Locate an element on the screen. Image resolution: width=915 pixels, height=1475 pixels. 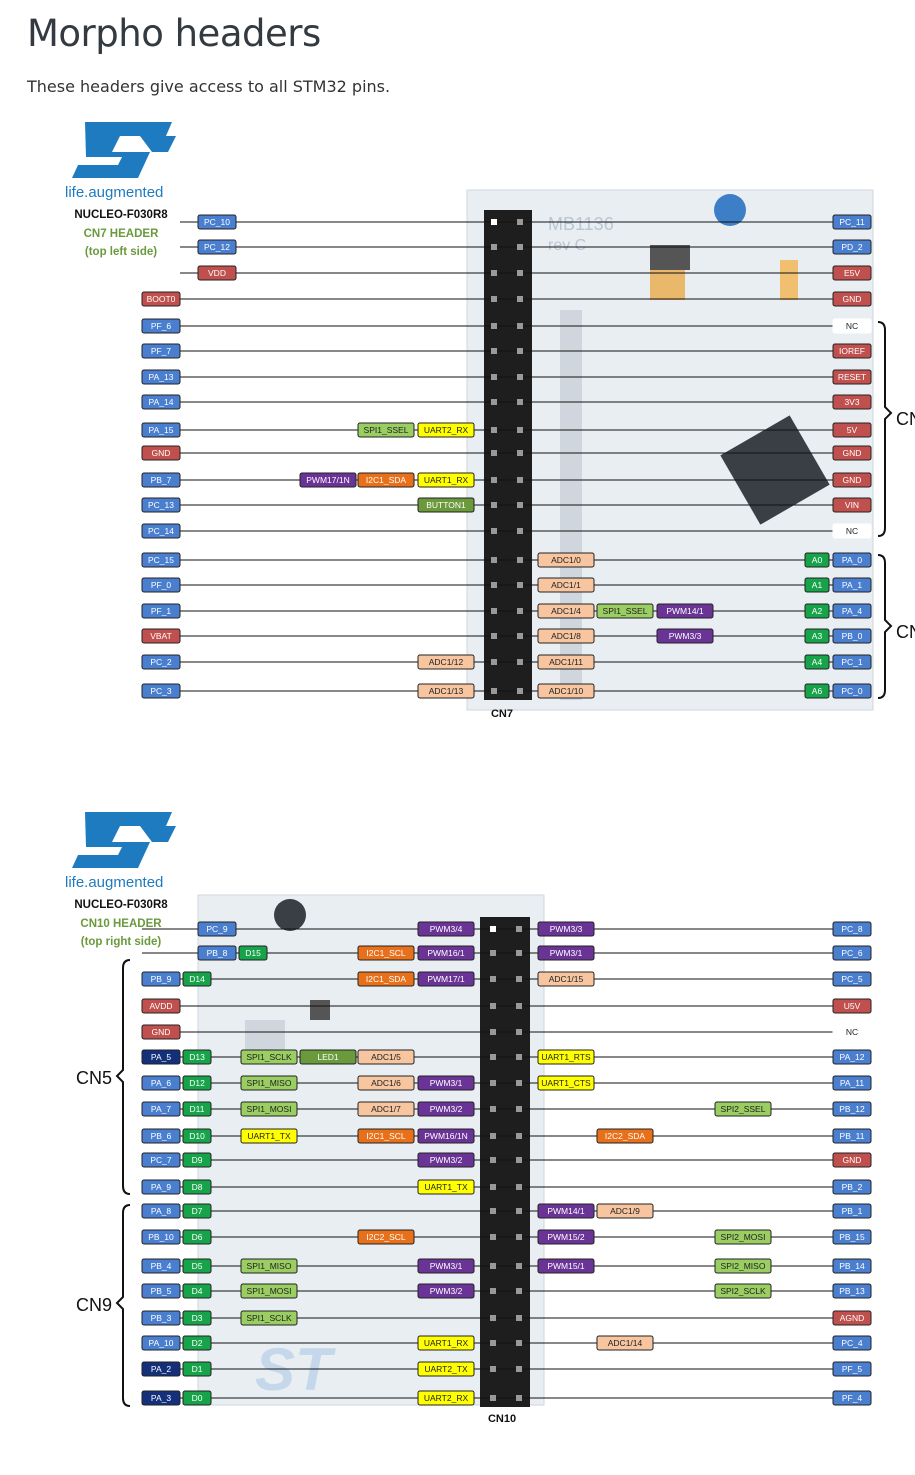
svg-text: UART1_TX is located at coordinates (269, 1136).